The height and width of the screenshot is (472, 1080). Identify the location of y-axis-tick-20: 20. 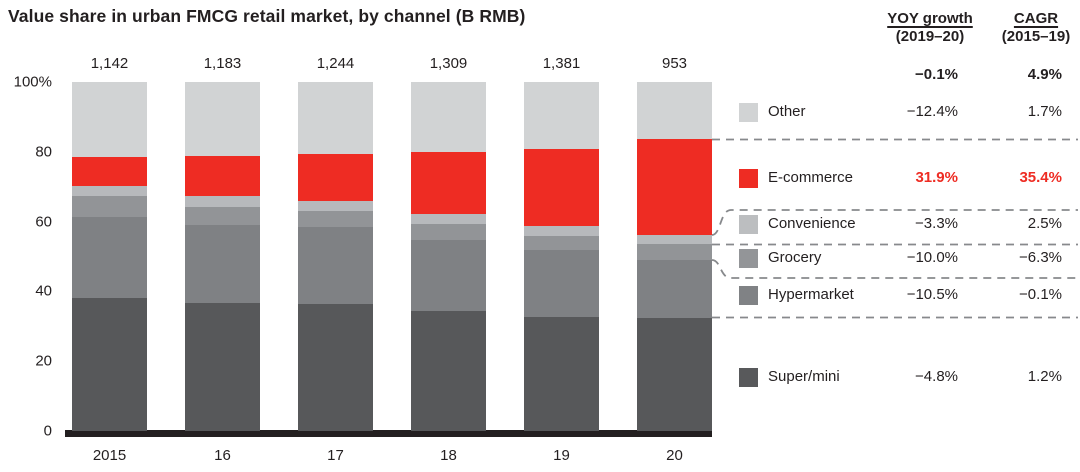
(43, 361).